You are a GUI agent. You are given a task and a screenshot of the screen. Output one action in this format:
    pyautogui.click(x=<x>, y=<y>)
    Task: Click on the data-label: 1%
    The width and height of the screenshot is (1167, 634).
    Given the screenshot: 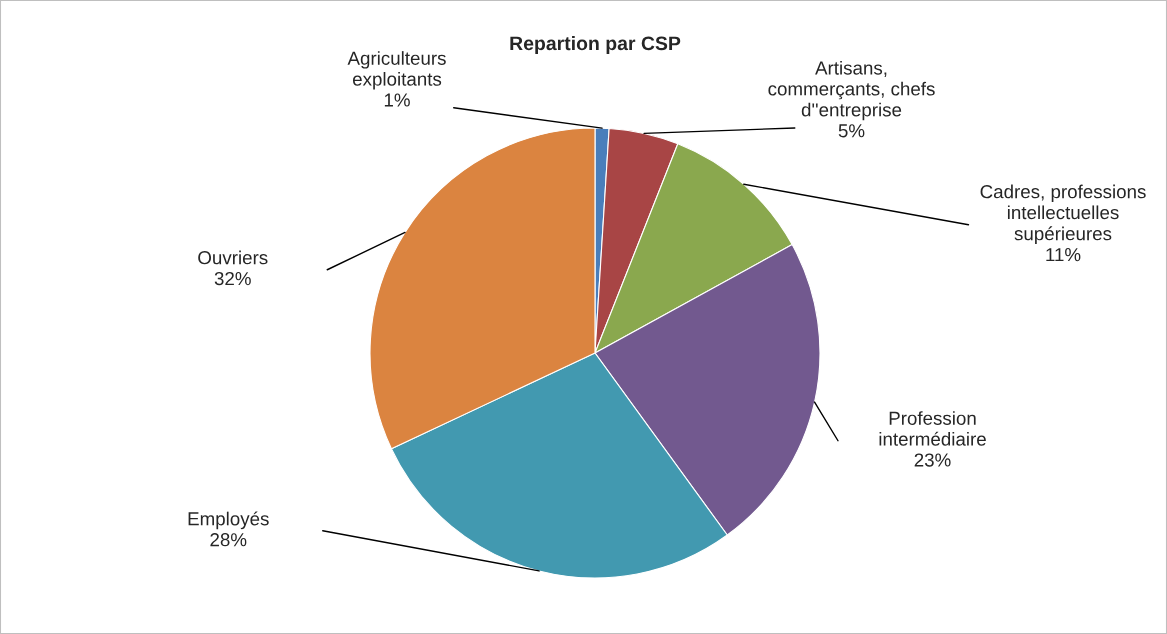 What is the action you would take?
    pyautogui.click(x=397, y=100)
    